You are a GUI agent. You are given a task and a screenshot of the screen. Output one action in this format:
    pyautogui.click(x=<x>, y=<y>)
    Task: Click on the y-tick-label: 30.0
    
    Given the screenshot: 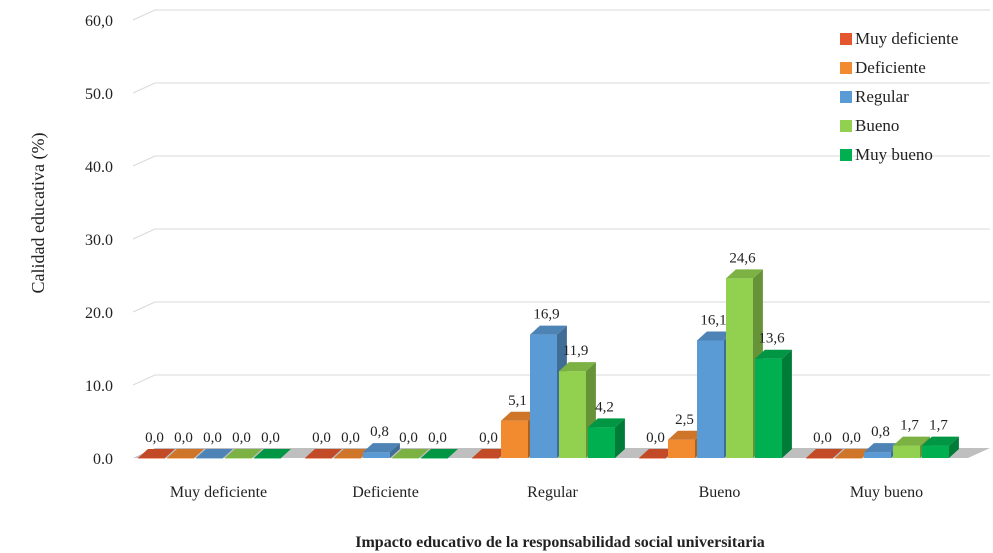 What is the action you would take?
    pyautogui.click(x=99, y=240)
    